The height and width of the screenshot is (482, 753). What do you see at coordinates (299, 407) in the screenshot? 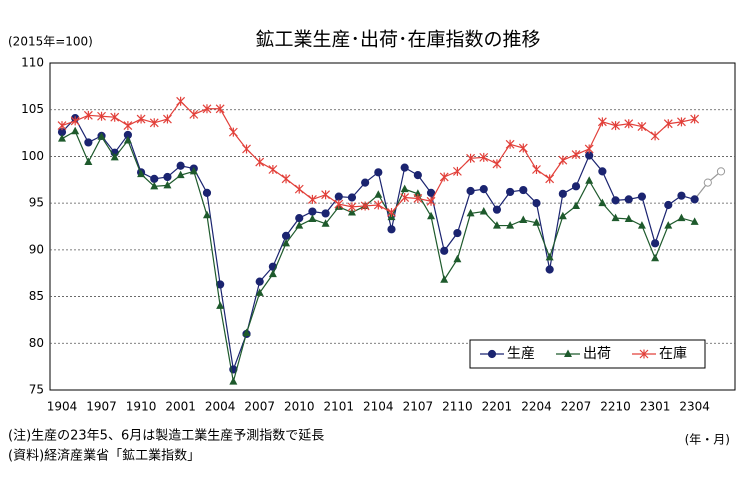
I see `x-tick-label: 2010` at bounding box center [299, 407].